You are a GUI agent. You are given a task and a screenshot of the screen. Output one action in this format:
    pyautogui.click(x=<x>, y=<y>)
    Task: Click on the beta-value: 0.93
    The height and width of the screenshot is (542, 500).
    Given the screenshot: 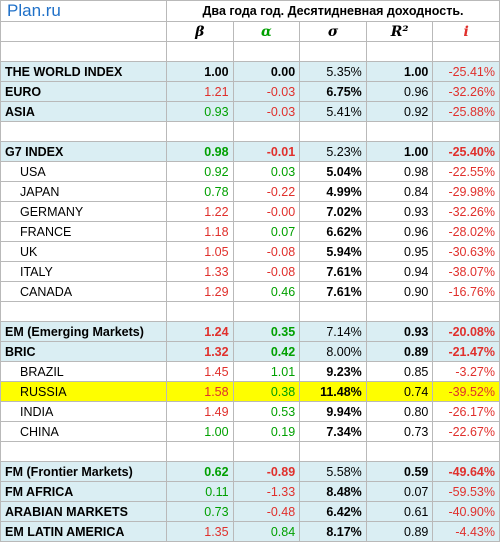 What is the action you would take?
    pyautogui.click(x=200, y=111)
    